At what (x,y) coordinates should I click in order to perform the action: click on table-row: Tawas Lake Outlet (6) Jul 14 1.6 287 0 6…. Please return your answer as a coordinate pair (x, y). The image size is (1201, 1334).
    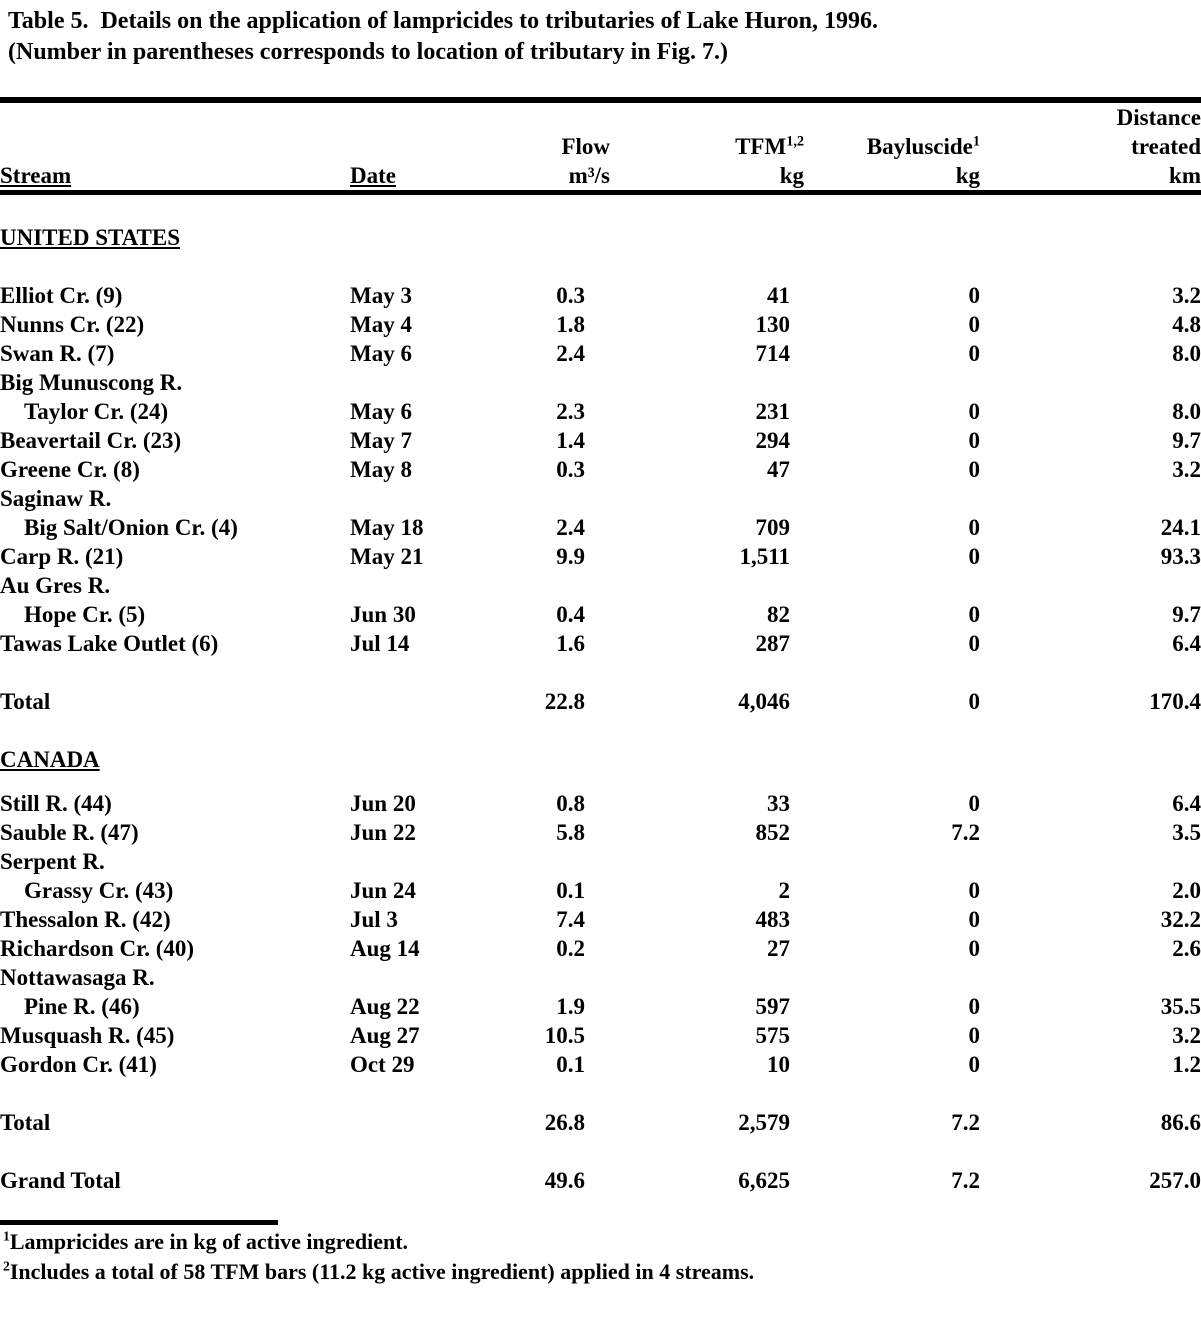
    Looking at the image, I should click on (600, 643).